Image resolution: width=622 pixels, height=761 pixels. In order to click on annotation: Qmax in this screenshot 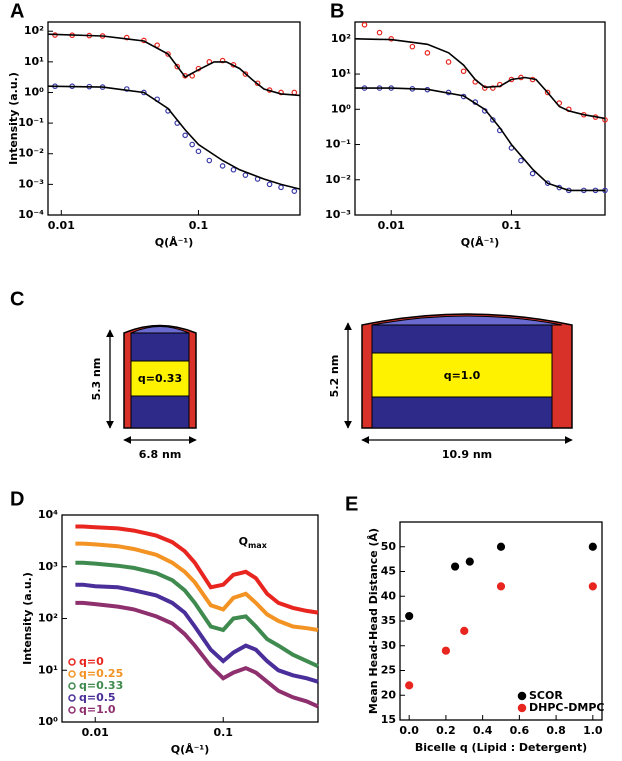, I will do `click(253, 542)`.